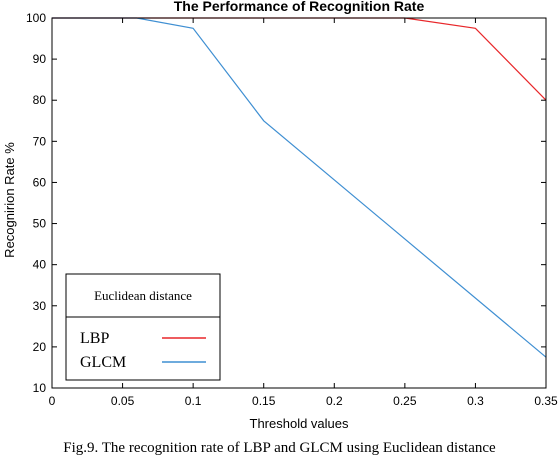 Image resolution: width=559 pixels, height=465 pixels. I want to click on y-tick-label: 100, so click(36, 18).